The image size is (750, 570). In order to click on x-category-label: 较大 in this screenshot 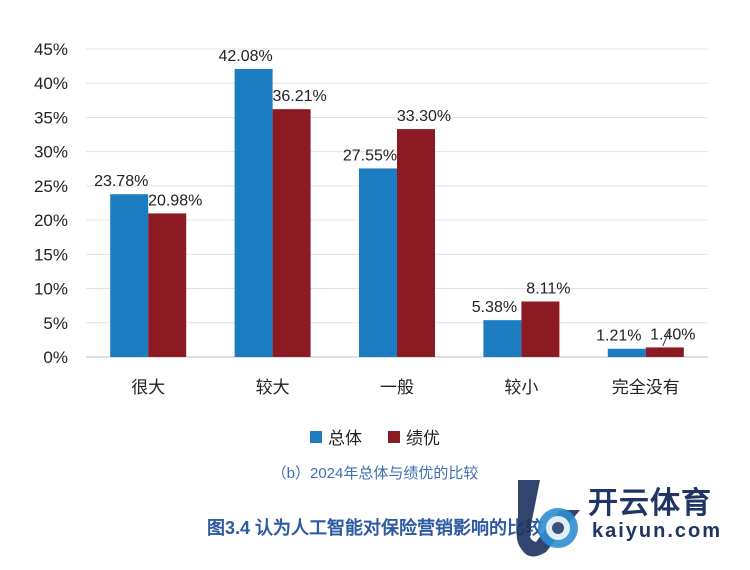, I will do `click(273, 387)`.